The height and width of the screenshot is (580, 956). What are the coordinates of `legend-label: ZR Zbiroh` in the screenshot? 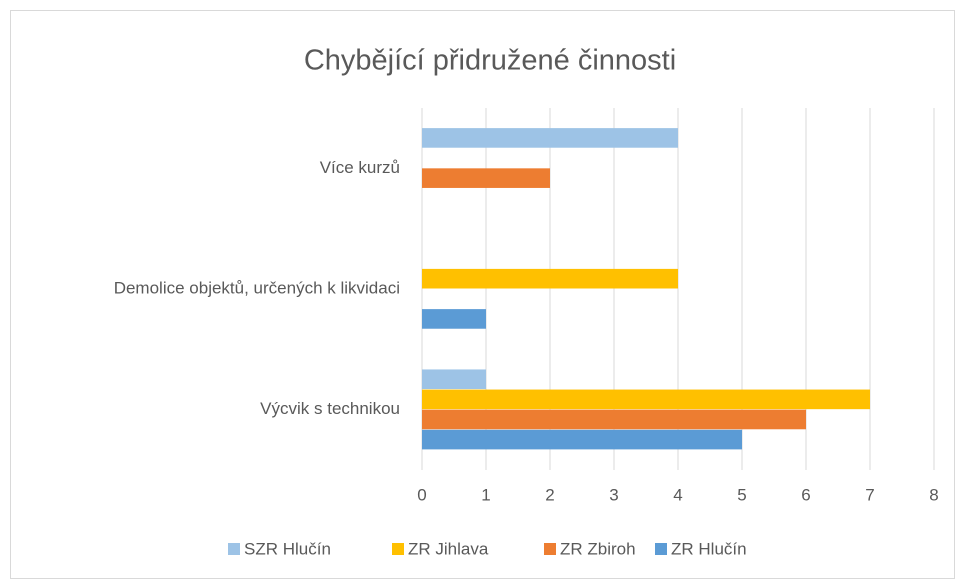 It's located at (598, 548).